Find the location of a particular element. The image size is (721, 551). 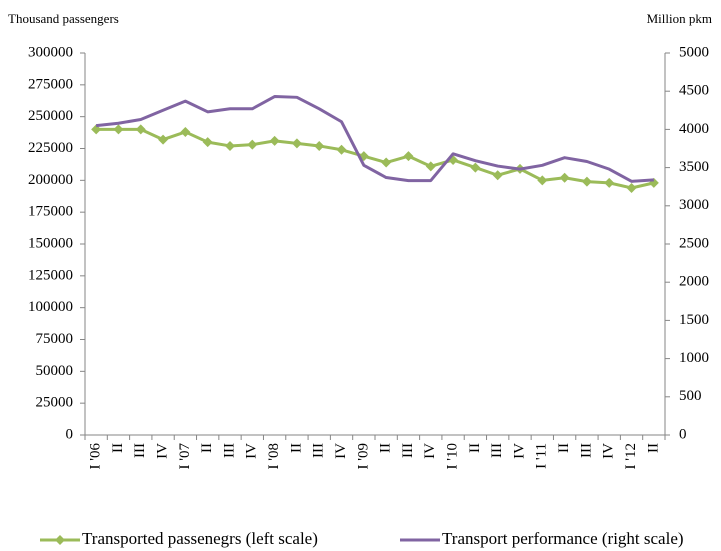

y2-tick-label: 4000 is located at coordinates (694, 129).